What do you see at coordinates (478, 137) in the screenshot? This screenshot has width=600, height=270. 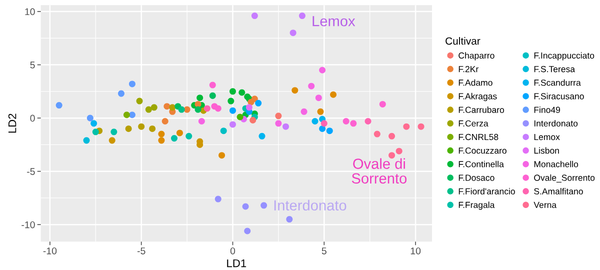 I see `legend-label: F.CNRL58` at bounding box center [478, 137].